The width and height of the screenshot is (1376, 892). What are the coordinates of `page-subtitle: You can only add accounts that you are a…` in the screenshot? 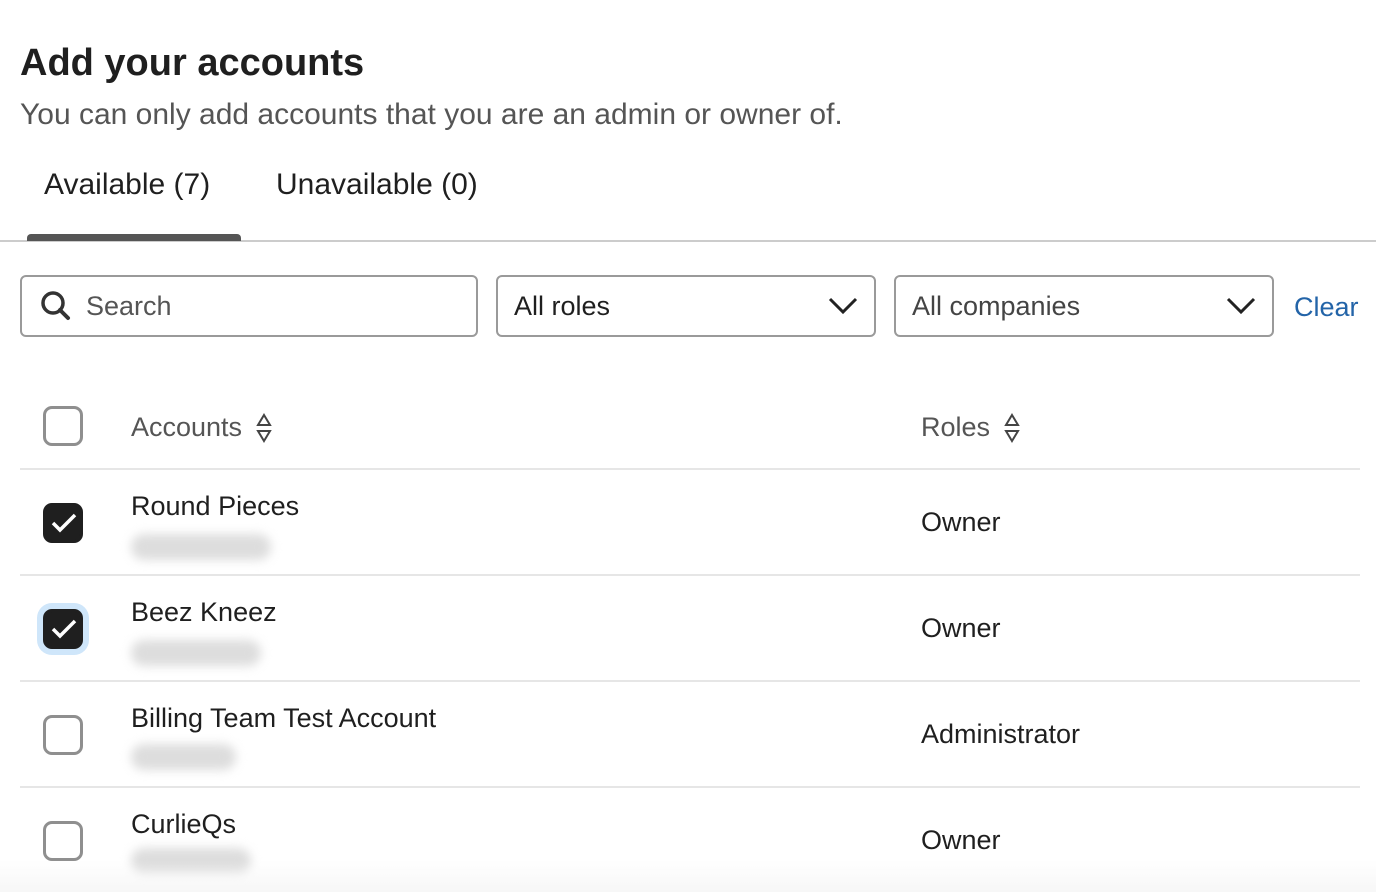 It's located at (431, 114).